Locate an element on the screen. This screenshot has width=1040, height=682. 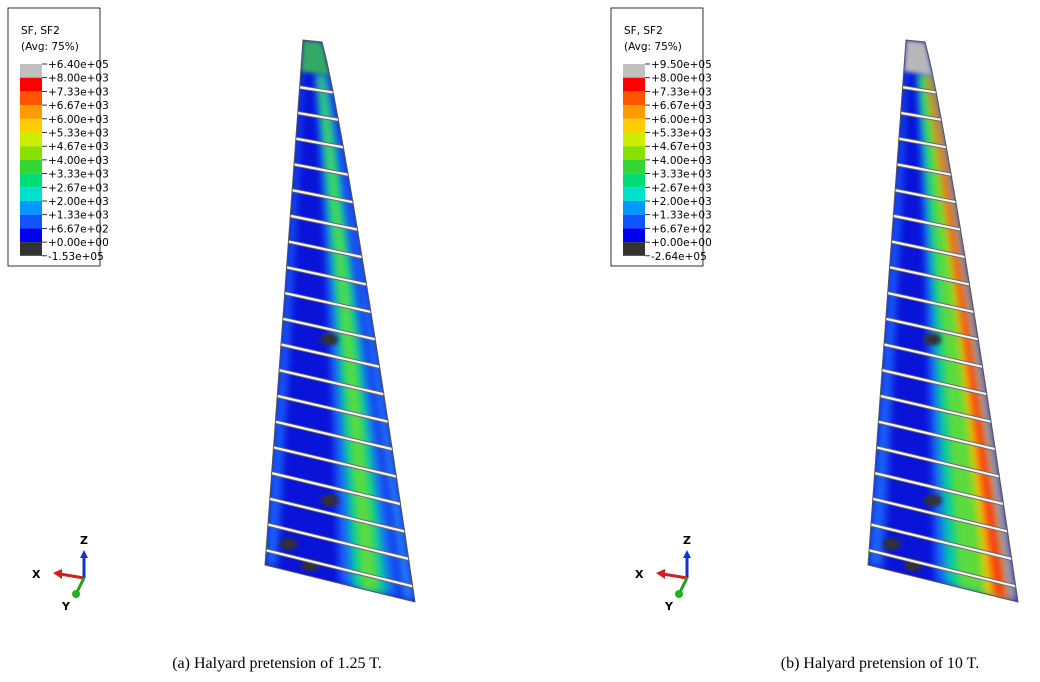
caption: (b) Halyard pretension of 10 T. is located at coordinates (880, 663).